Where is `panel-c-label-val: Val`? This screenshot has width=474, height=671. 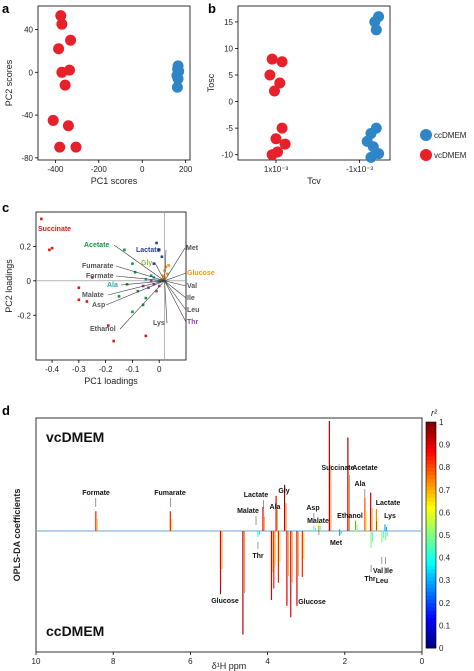 panel-c-label-val: Val is located at coordinates (192, 286).